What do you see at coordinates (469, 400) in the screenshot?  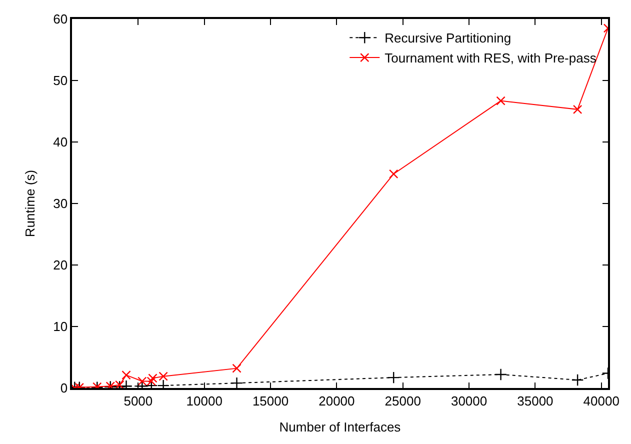 I see `x-tick-label: 30000` at bounding box center [469, 400].